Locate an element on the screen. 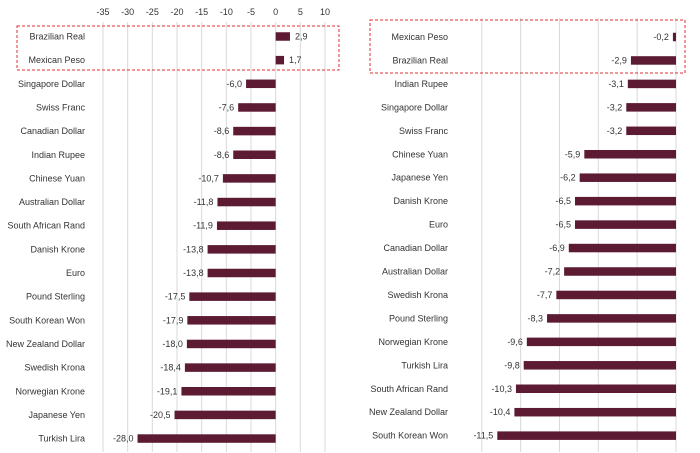  value-label: -10,3 is located at coordinates (501, 389).